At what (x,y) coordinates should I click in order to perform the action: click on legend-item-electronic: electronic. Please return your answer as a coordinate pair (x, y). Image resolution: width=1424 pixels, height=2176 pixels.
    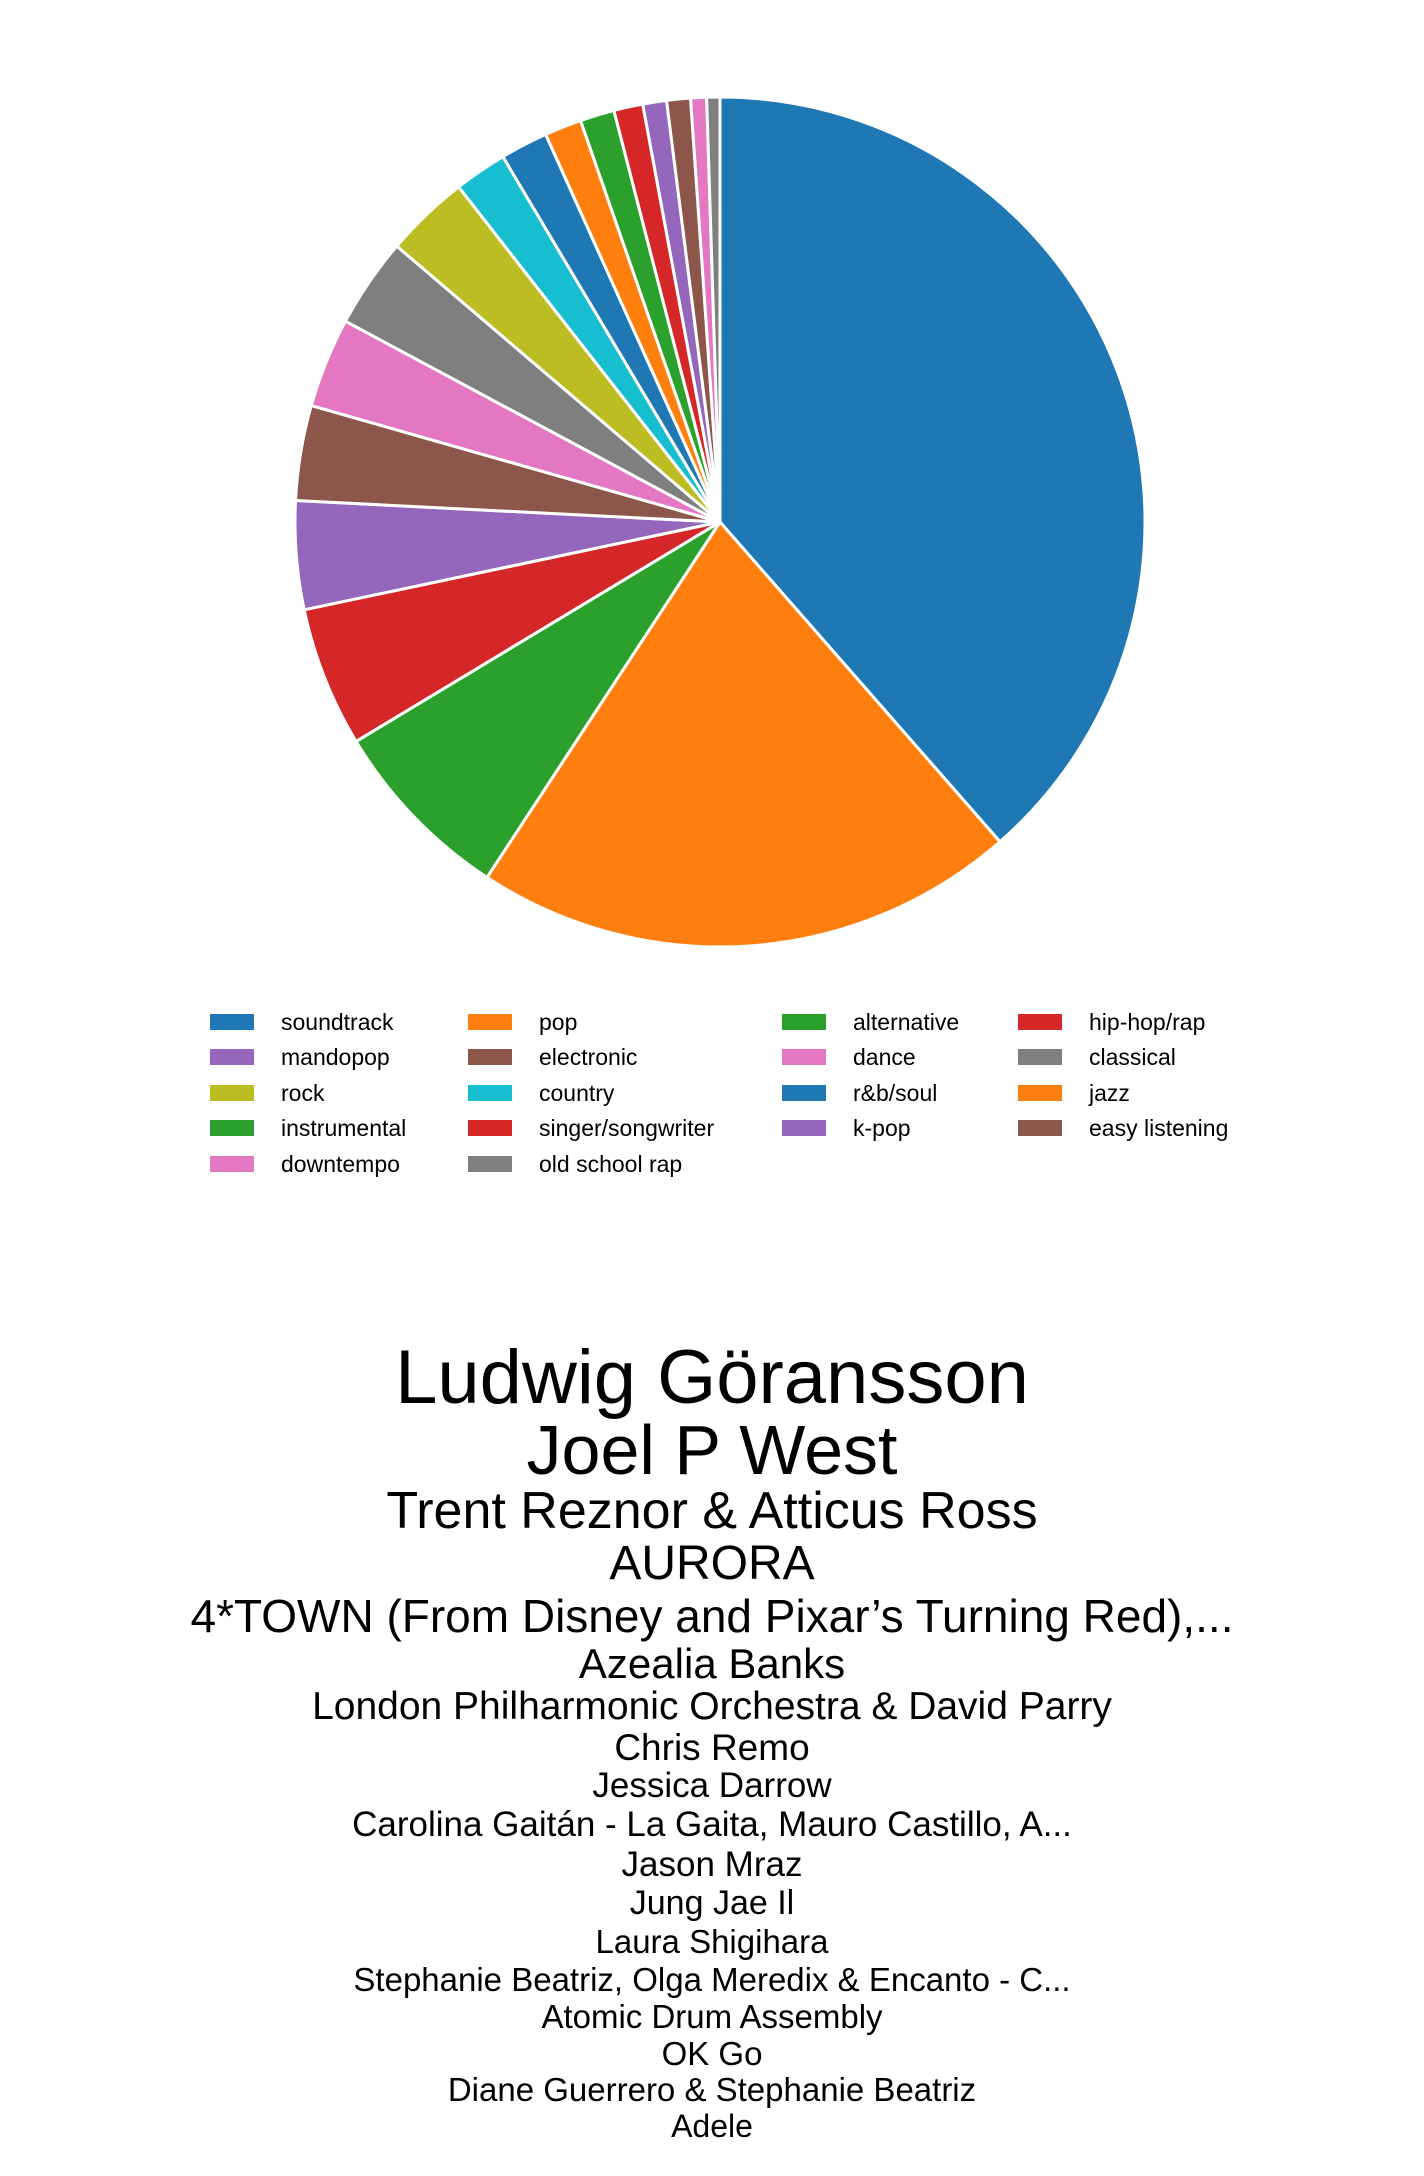
    Looking at the image, I should click on (552, 1057).